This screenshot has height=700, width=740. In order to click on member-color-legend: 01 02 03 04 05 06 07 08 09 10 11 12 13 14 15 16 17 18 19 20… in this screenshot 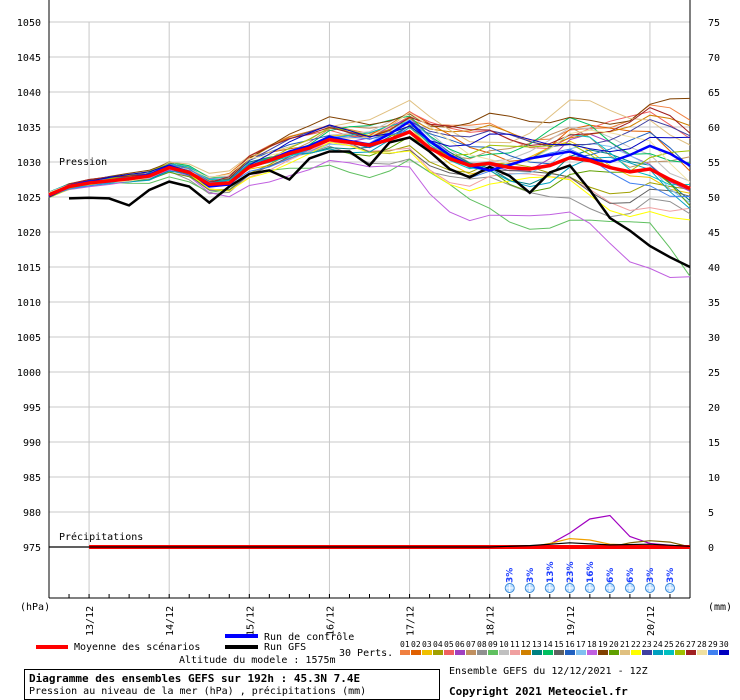, I will do `click(564, 647)`.